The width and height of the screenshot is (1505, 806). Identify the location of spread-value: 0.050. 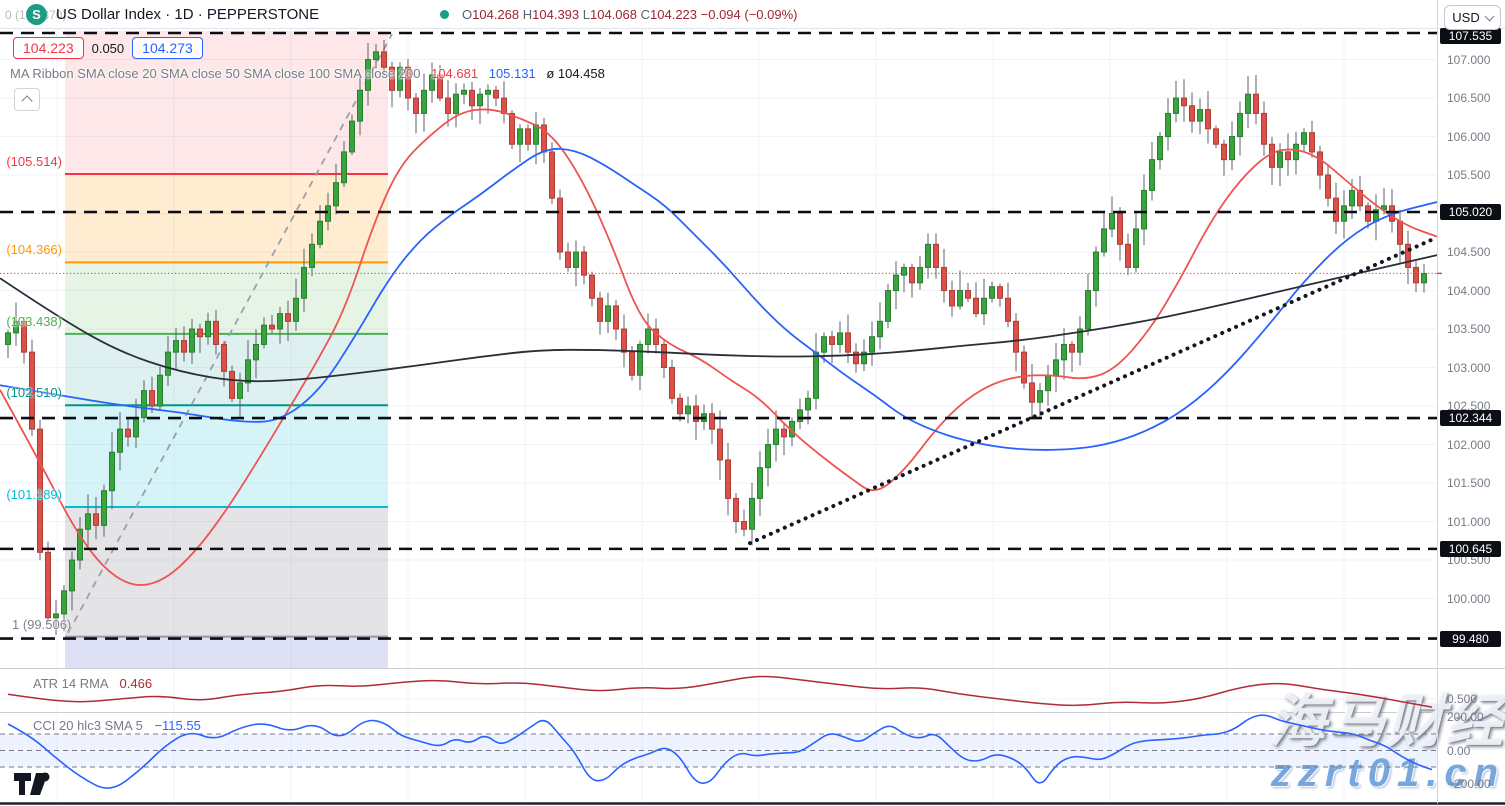
(108, 48).